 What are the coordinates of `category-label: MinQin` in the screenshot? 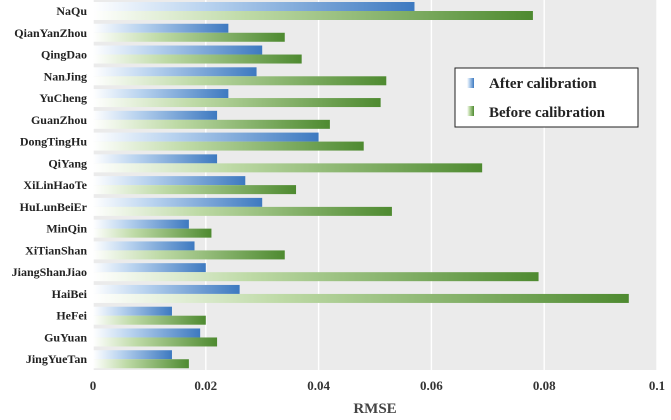 It's located at (66, 229).